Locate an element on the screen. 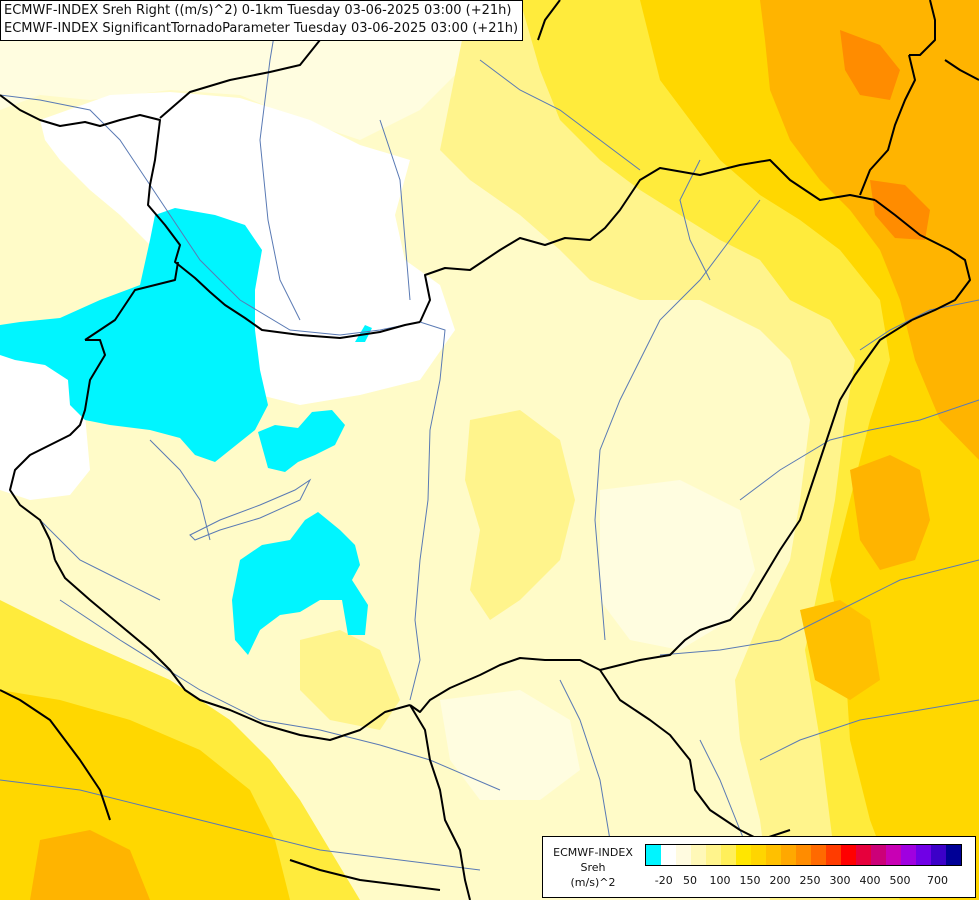 Image resolution: width=979 pixels, height=900 pixels. border-sk-hu is located at coordinates (647, 241).